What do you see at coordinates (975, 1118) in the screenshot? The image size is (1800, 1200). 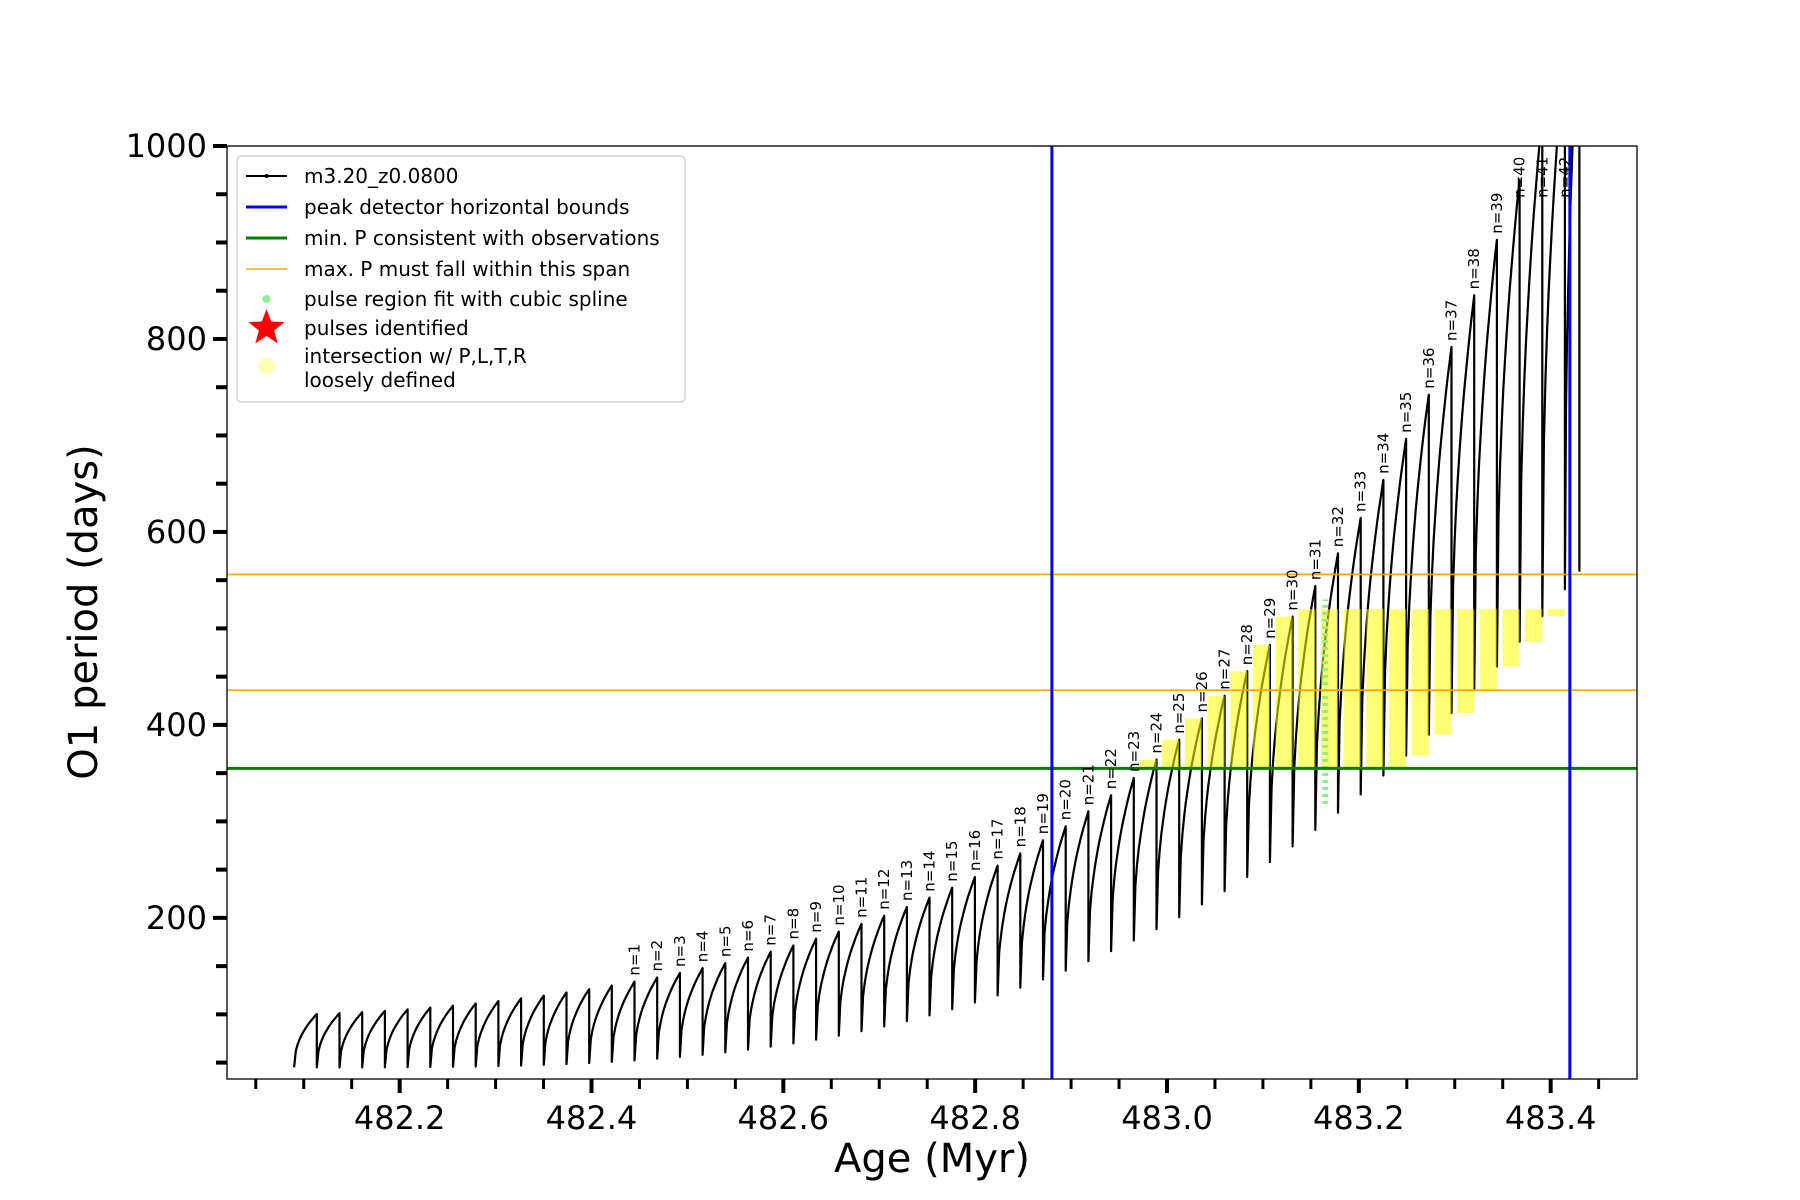 I see `x-tick-label: 482.8` at bounding box center [975, 1118].